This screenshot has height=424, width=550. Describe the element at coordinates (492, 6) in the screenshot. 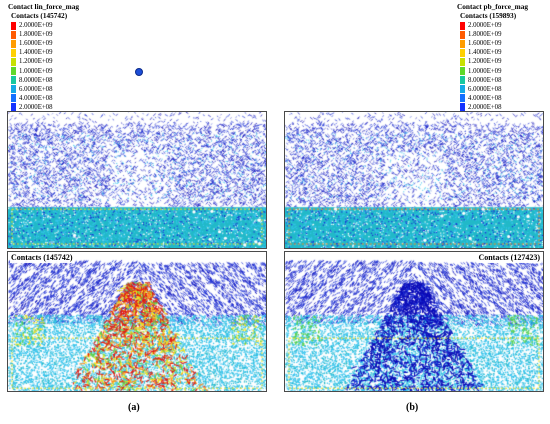

I see `legend-b-title: Contact pb_force_mag` at that location.